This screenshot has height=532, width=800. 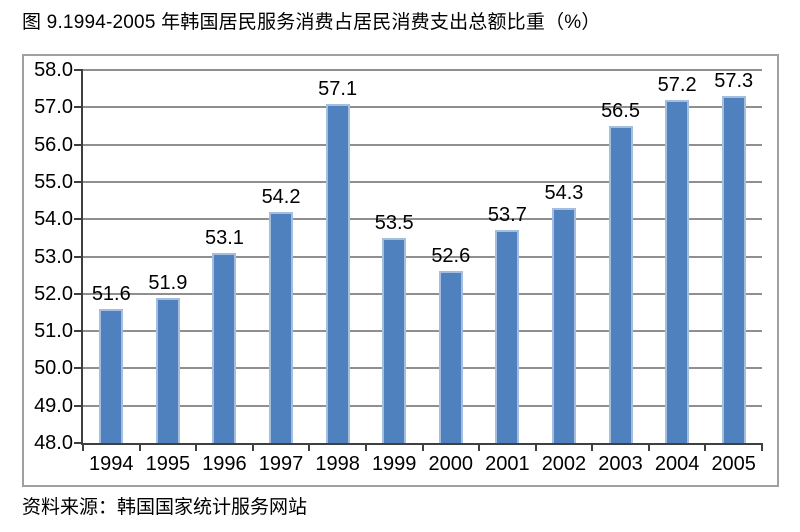 I want to click on bar-1996, so click(x=224, y=347).